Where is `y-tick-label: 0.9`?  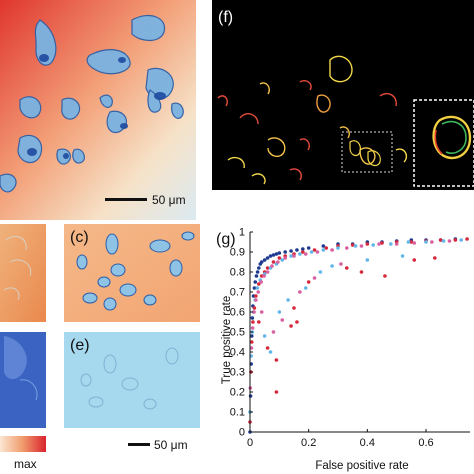
y-tick-label: 0.9 is located at coordinates (237, 253).